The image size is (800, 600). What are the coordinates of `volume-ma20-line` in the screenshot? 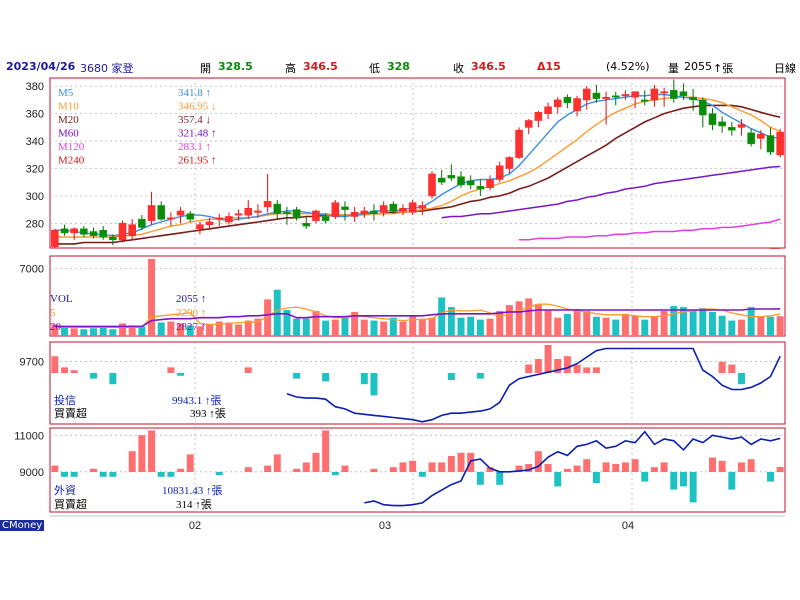 It's located at (417, 318).